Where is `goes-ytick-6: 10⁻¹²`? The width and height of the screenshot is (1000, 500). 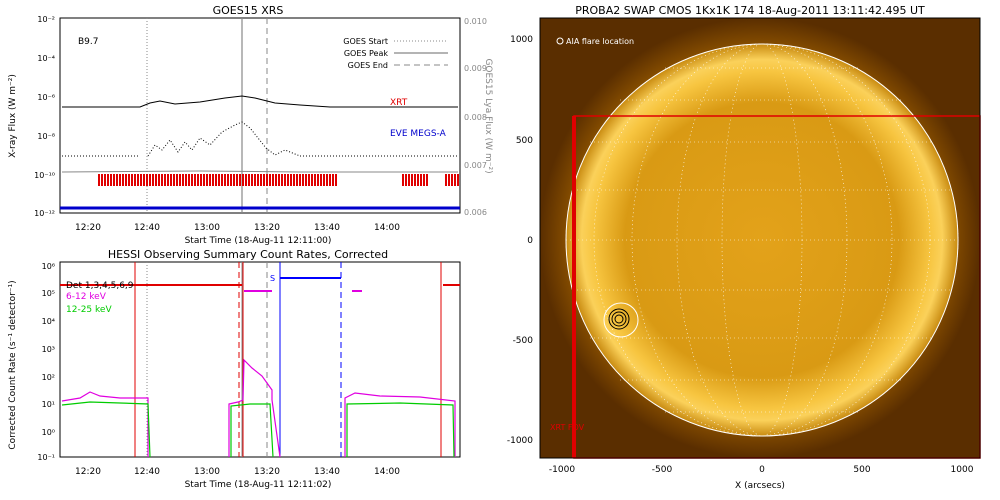 goes-ytick-6: 10⁻¹² is located at coordinates (44, 213).